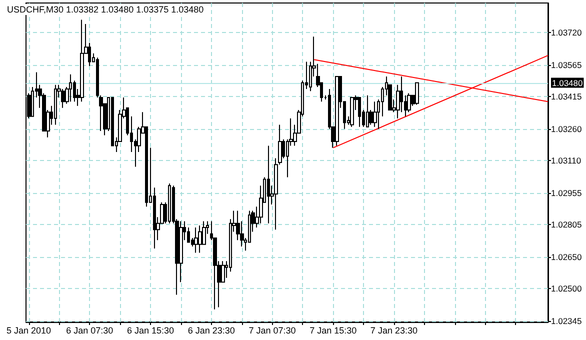  I want to click on x-tick-label: 5 Jan 2010, so click(29, 331).